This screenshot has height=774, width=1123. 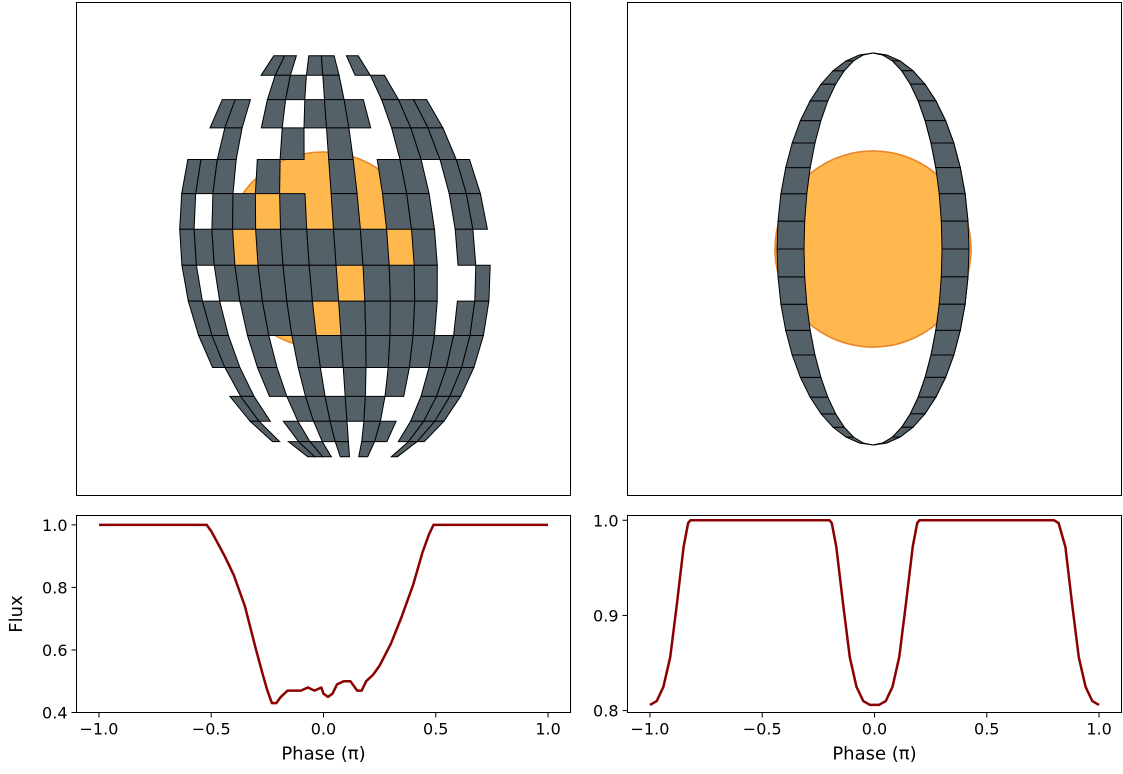 I want to click on x-tick-label: 0.5, so click(x=435, y=729).